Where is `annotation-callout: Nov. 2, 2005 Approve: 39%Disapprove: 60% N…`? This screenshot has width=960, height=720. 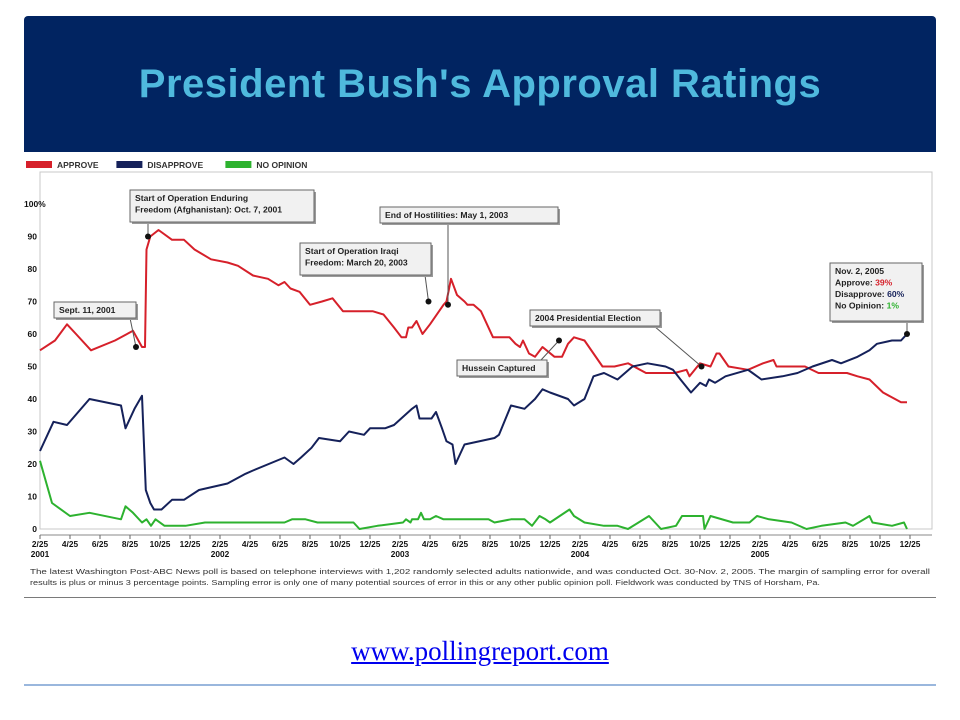 annotation-callout: Nov. 2, 2005 Approve: 39%Disapprove: 60% N… is located at coordinates (876, 299).